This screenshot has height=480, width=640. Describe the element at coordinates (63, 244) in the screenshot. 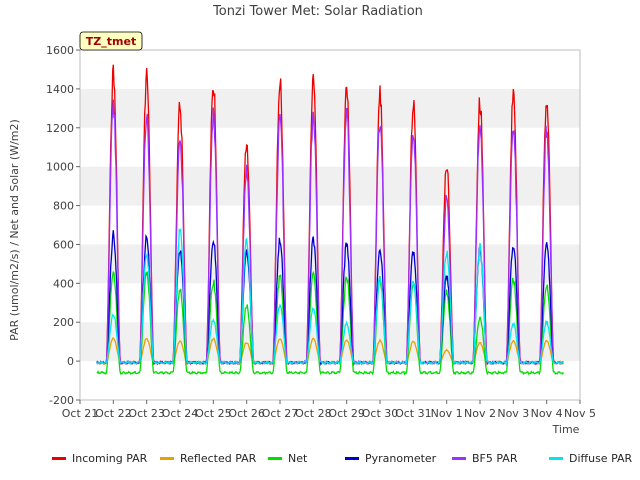

I see `y-tick-label: 600` at that location.